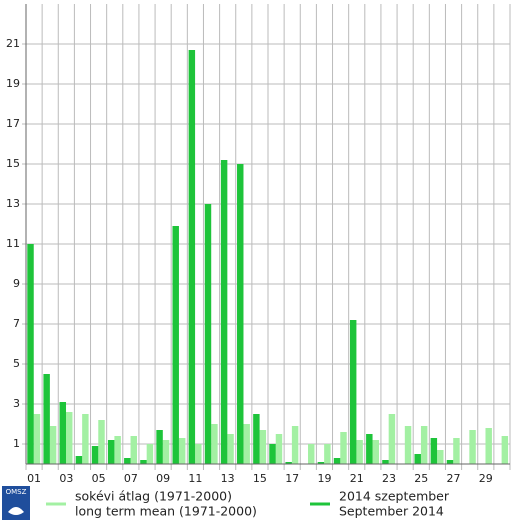  I want to click on x-tick-label: 13, so click(228, 478).